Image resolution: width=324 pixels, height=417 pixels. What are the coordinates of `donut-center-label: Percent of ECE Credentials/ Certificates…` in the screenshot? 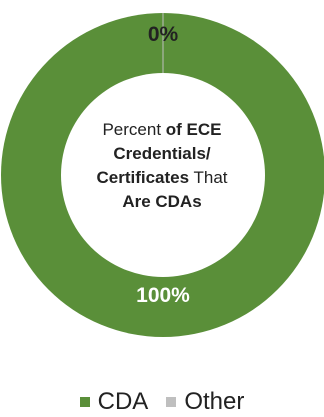 It's located at (162, 166).